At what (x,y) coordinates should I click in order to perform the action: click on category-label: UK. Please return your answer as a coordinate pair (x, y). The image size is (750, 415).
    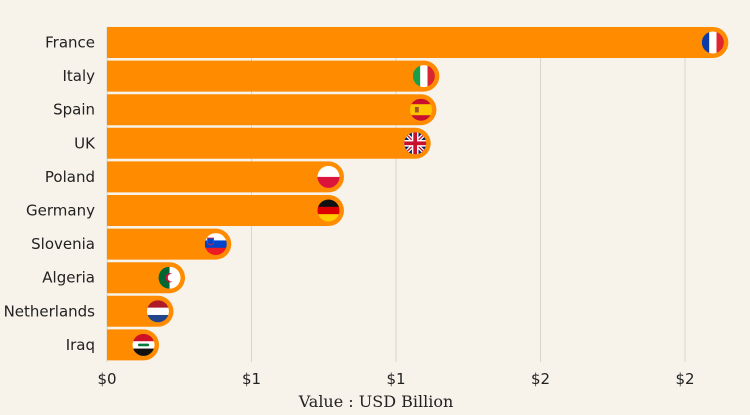
    Looking at the image, I should click on (85, 143).